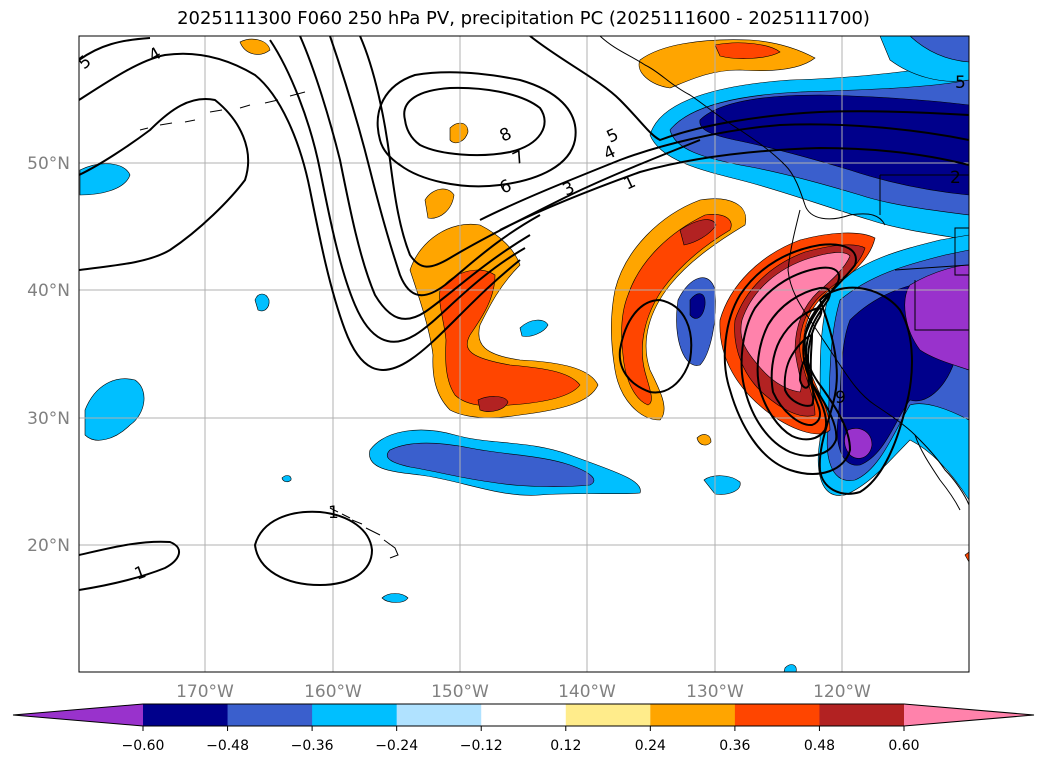  What do you see at coordinates (715, 692) in the screenshot?
I see `lon-label: 130°W` at bounding box center [715, 692].